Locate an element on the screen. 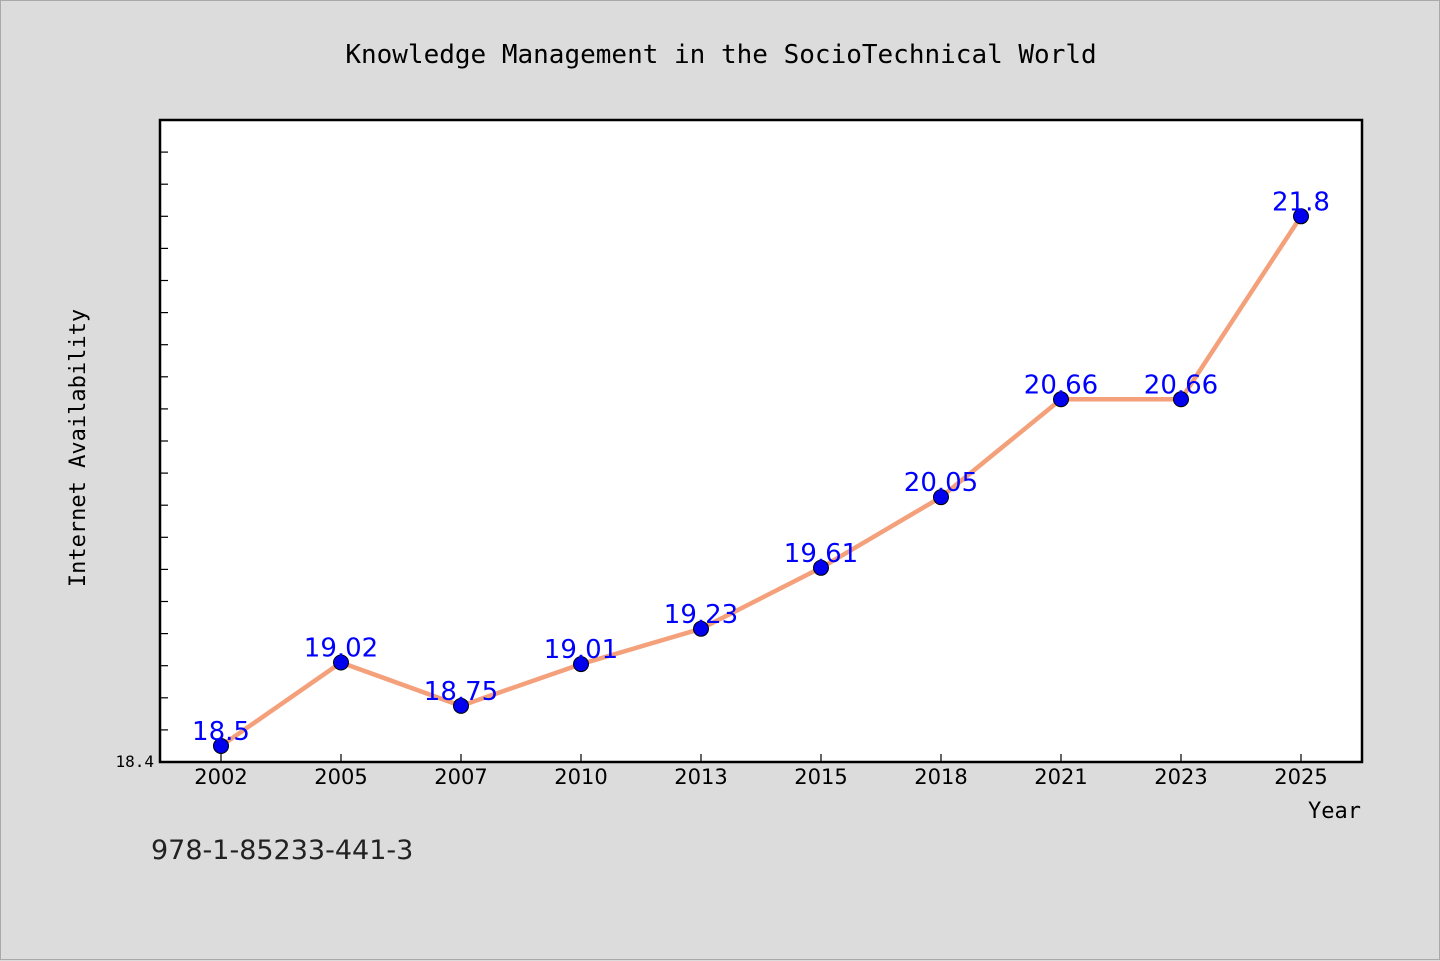  y-axis-tick-label: 18.4 is located at coordinates (134, 761).